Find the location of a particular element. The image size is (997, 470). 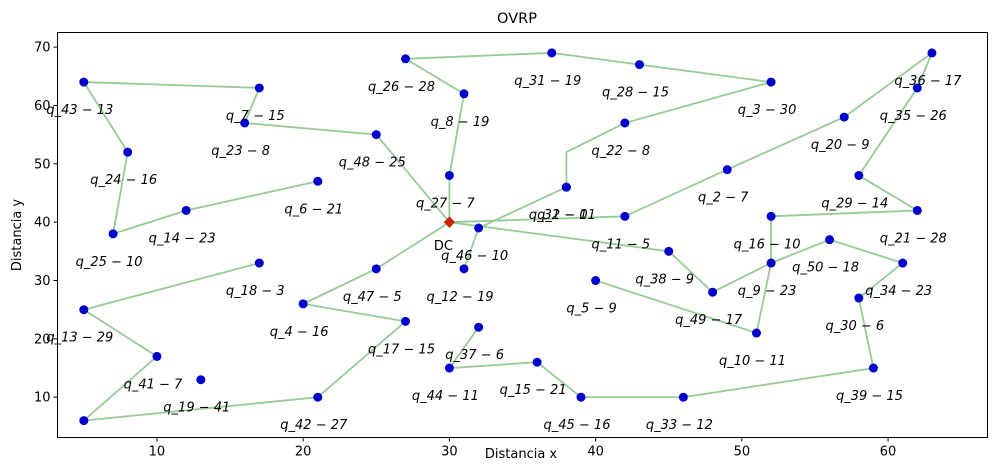

node-label-5: q_5 − 9 is located at coordinates (591, 309).